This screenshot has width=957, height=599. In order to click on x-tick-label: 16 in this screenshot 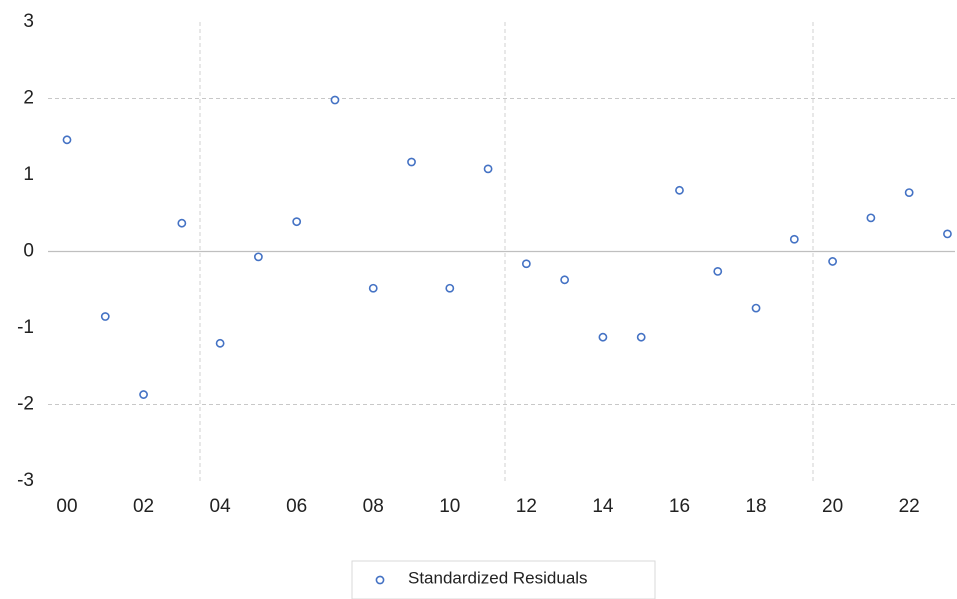, I will do `click(679, 506)`.